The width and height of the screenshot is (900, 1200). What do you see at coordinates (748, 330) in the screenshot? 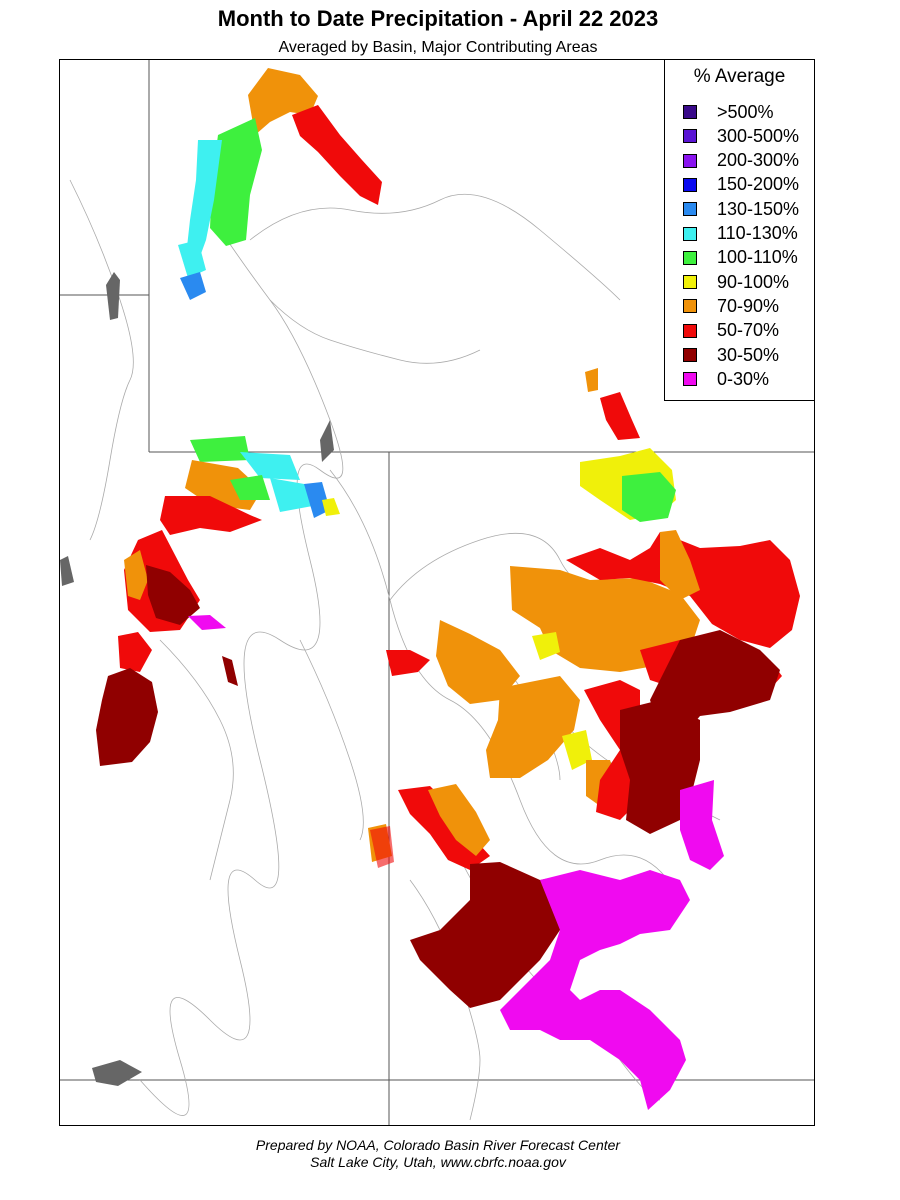
I see `legend-label: 50-70%` at bounding box center [748, 330].